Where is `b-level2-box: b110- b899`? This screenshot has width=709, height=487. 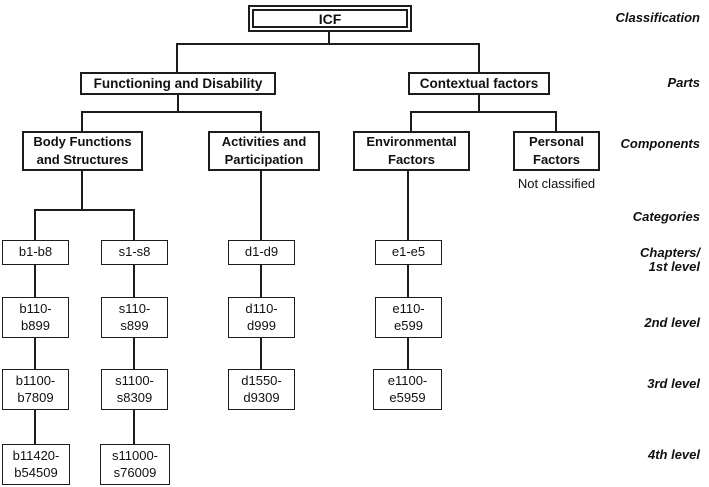 b-level2-box: b110- b899 is located at coordinates (35, 317).